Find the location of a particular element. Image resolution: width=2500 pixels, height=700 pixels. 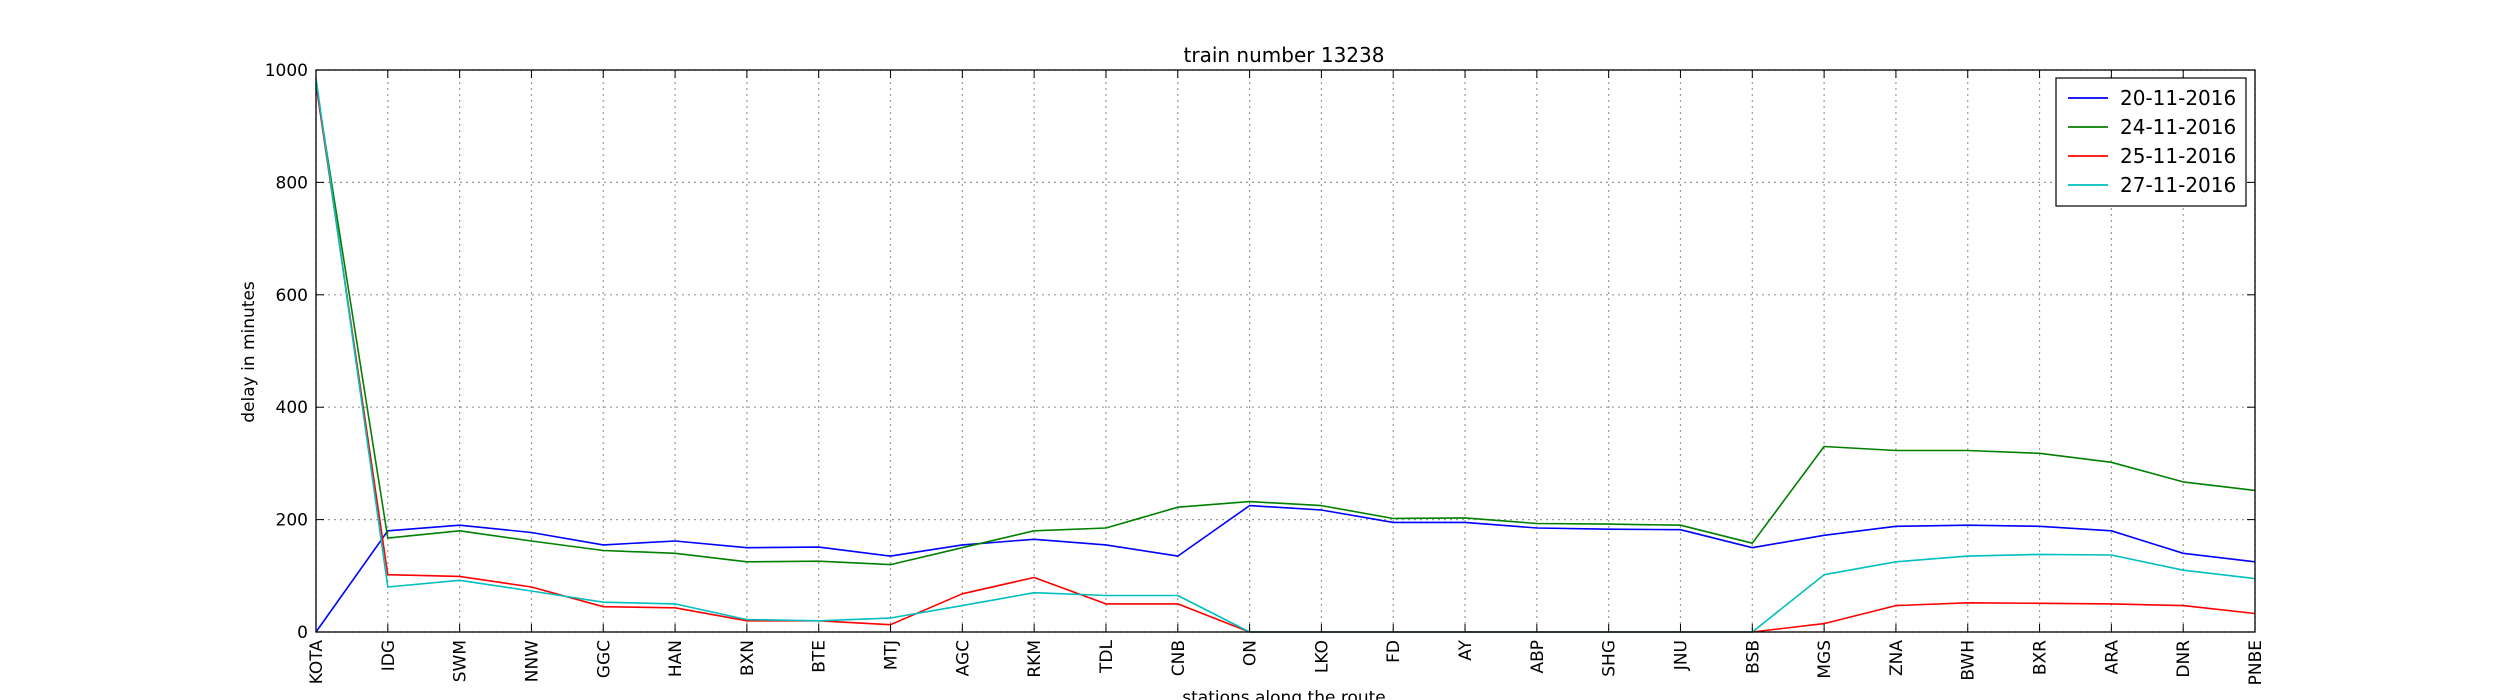

legend-label: 25-11-2016 is located at coordinates (2178, 156).